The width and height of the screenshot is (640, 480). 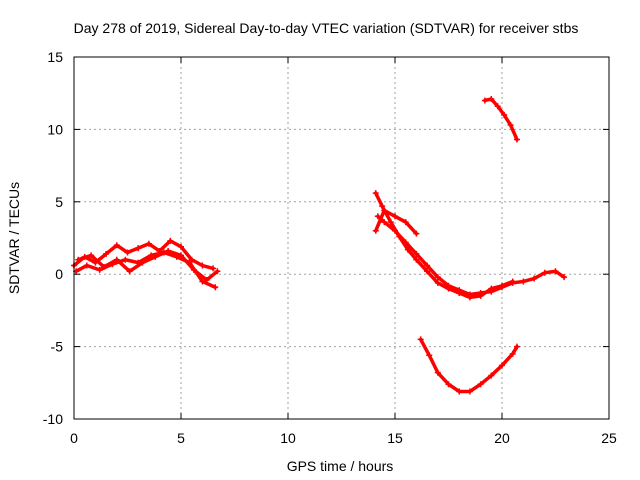 What do you see at coordinates (501, 119) in the screenshot?
I see `series-track-h` at bounding box center [501, 119].